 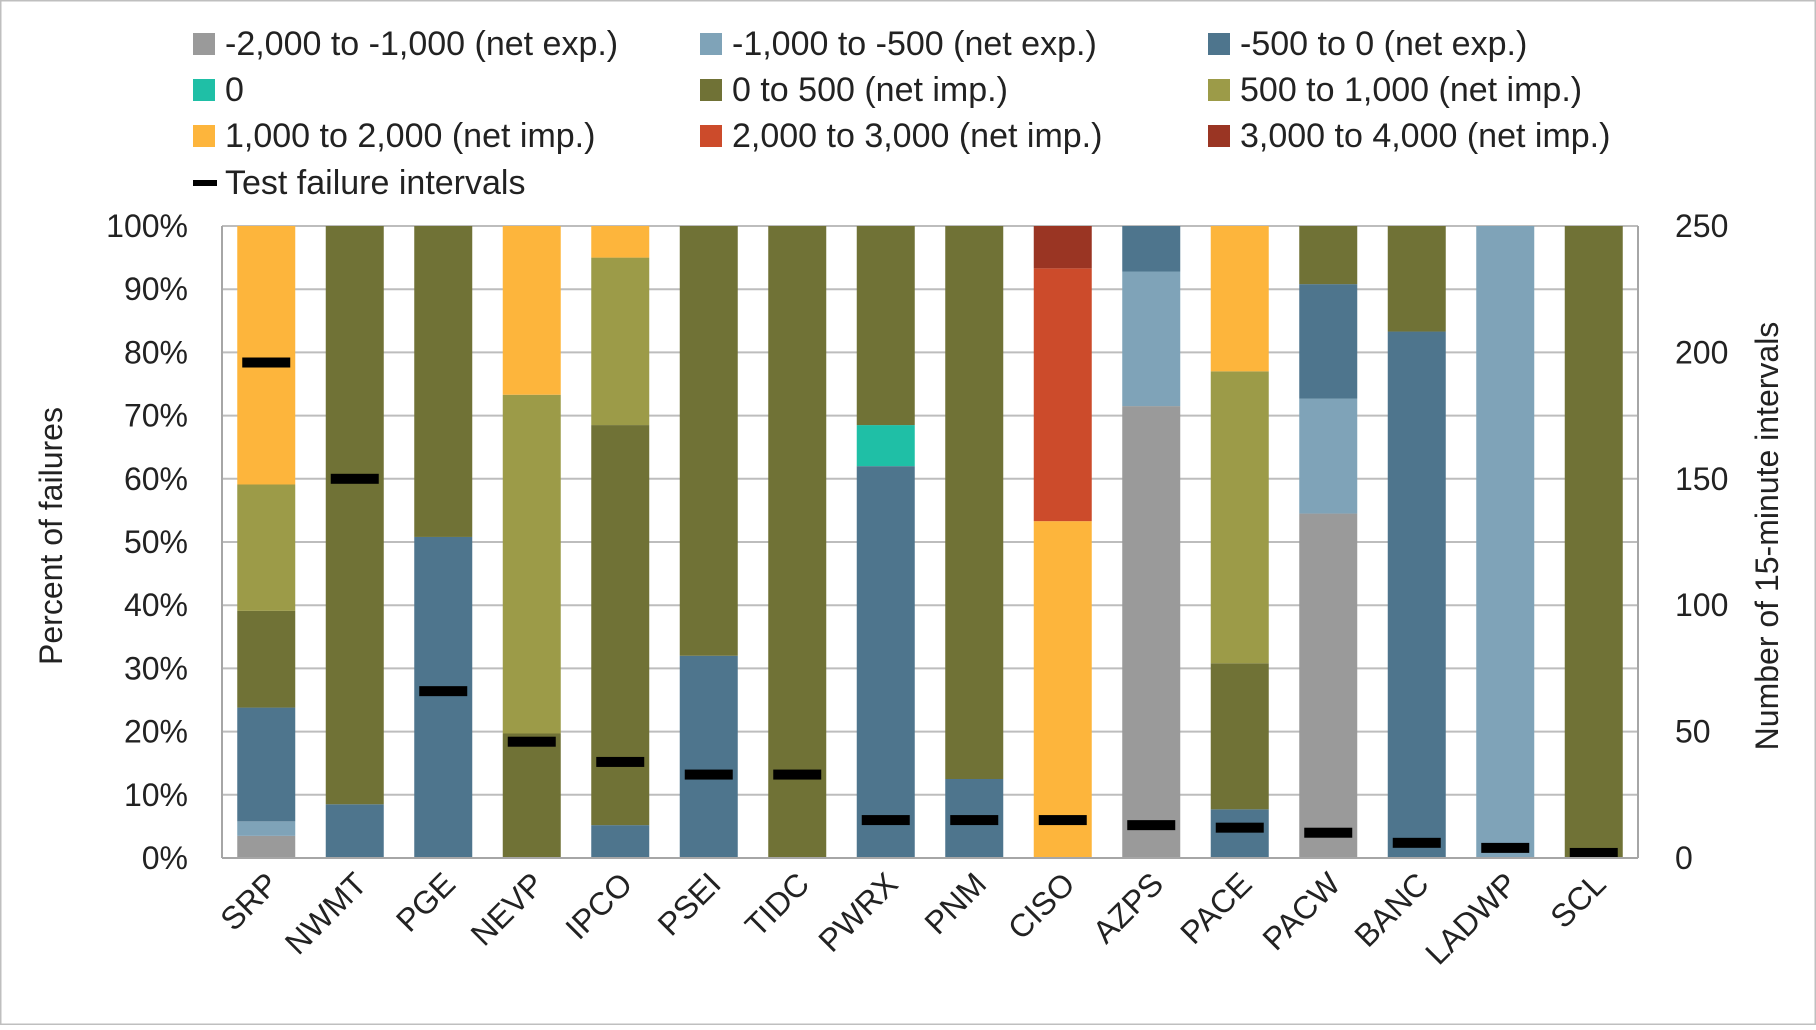 I want to click on bar-segment-ipco-500-to-1-000-net-imp, so click(x=620, y=341).